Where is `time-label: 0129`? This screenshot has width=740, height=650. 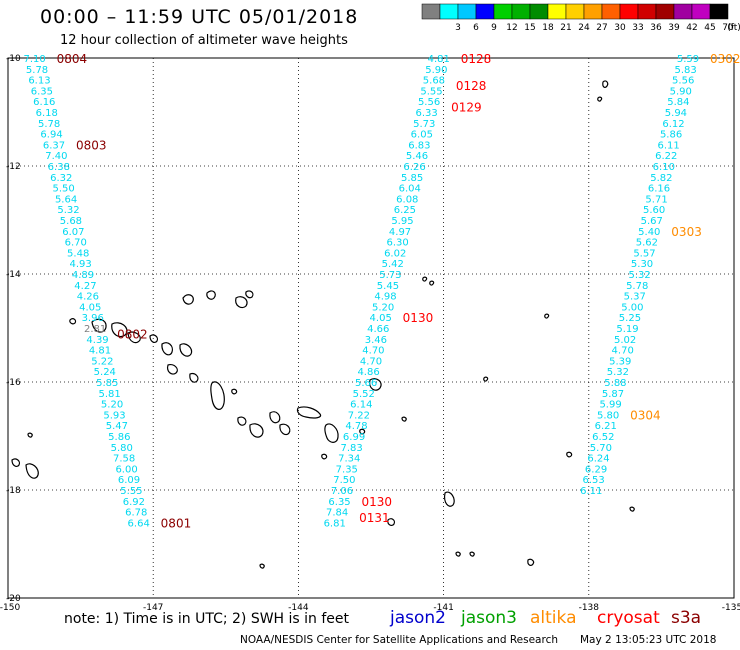 time-label: 0129 is located at coordinates (466, 108).